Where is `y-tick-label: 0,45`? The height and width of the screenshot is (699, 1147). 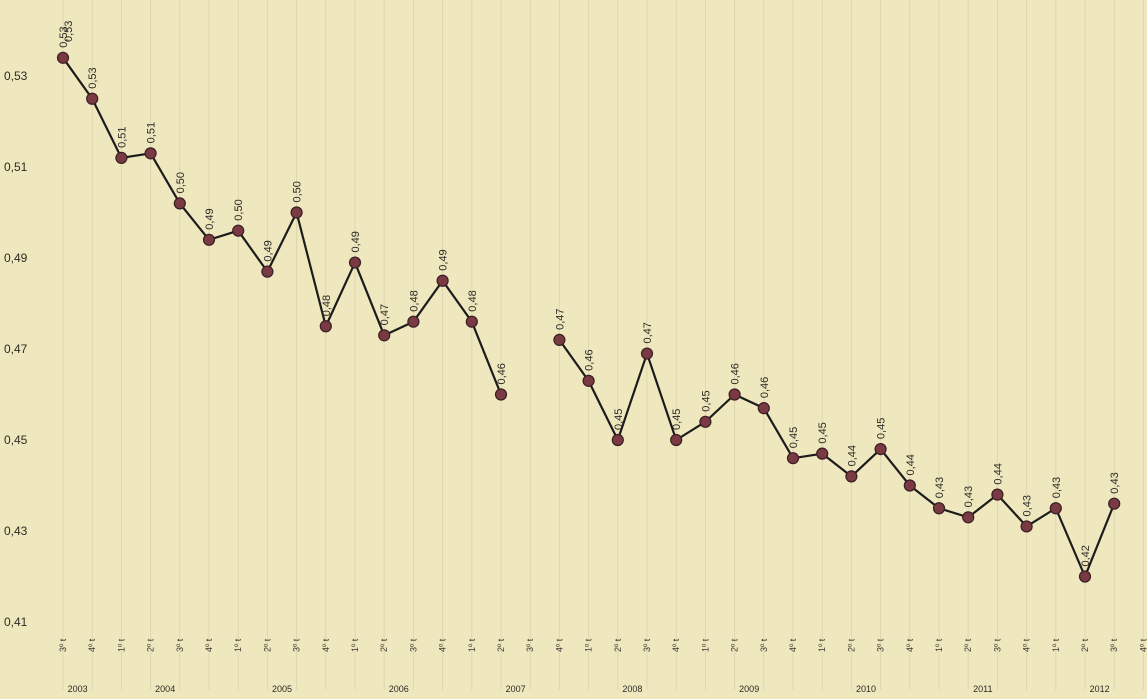 y-tick-label: 0,45 is located at coordinates (16, 440).